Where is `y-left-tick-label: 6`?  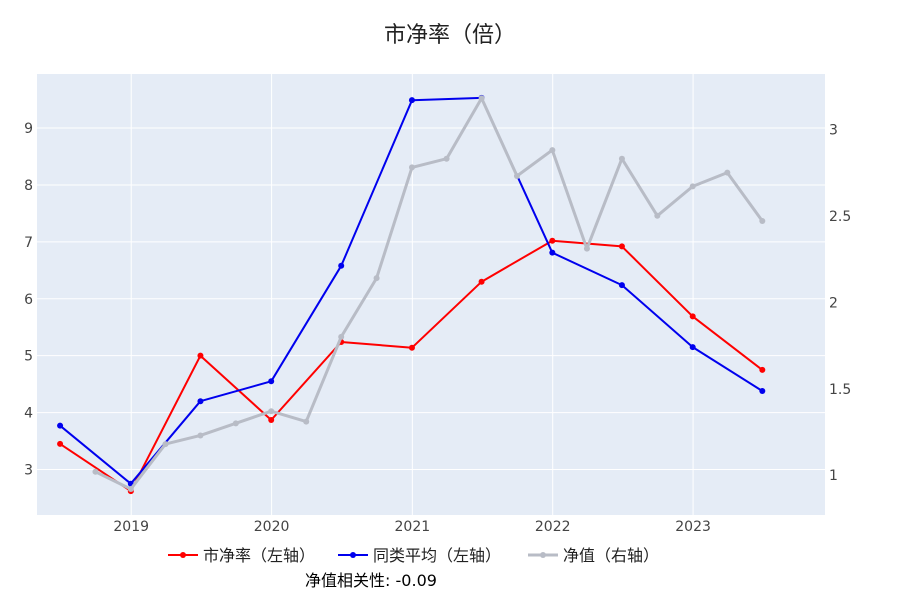 y-left-tick-label: 6 is located at coordinates (28, 300).